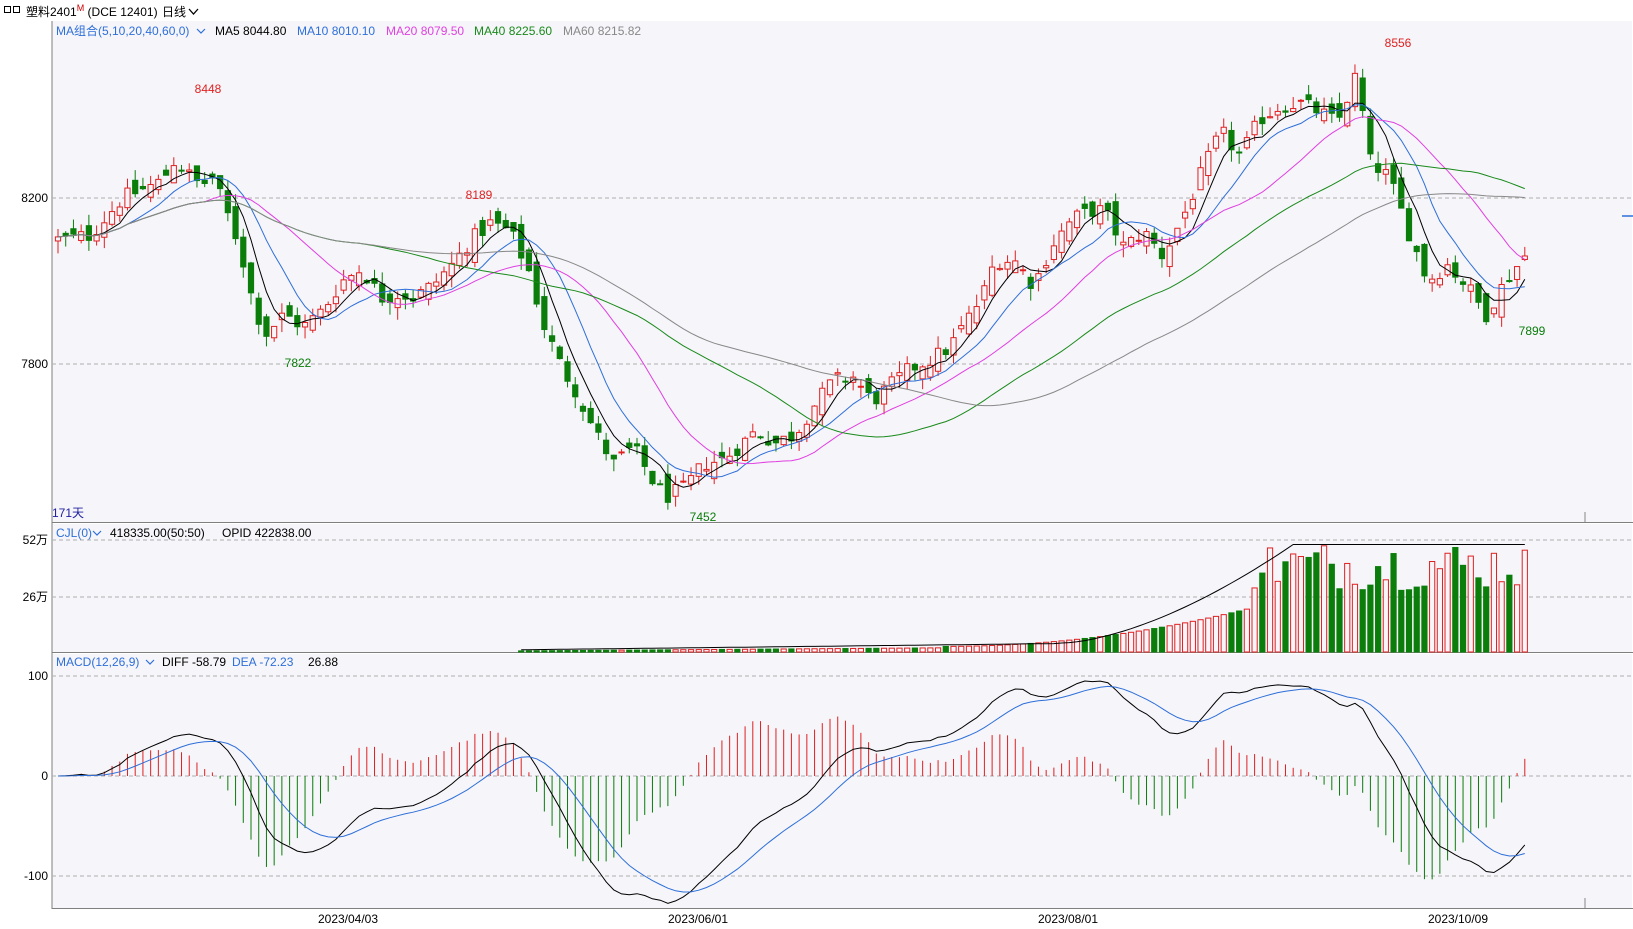 This screenshot has height=929, width=1633. What do you see at coordinates (12, 10) in the screenshot?
I see `window-icon` at bounding box center [12, 10].